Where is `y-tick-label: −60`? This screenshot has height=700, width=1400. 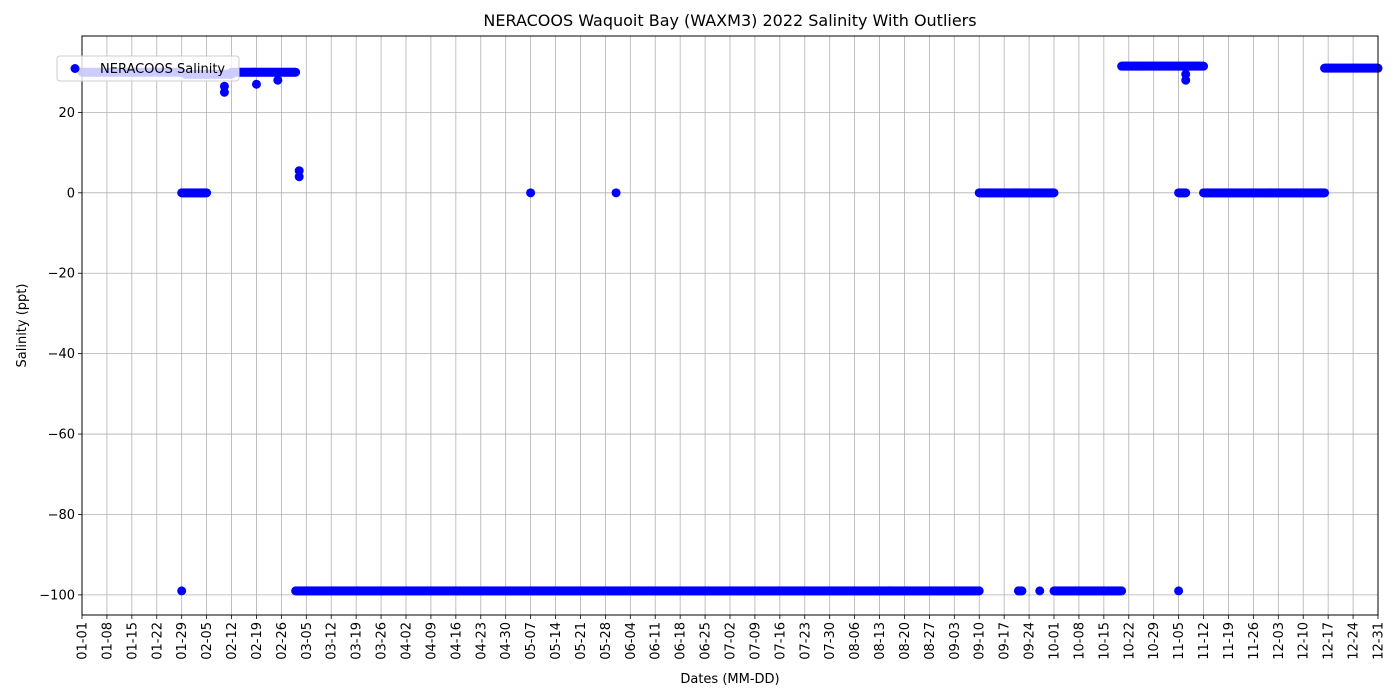 y-tick-label: −60 is located at coordinates (61, 435).